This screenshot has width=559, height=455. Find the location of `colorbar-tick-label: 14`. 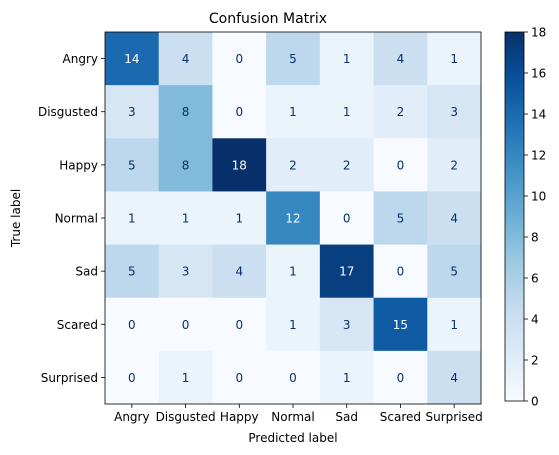

colorbar-tick-label: 14 is located at coordinates (538, 115).